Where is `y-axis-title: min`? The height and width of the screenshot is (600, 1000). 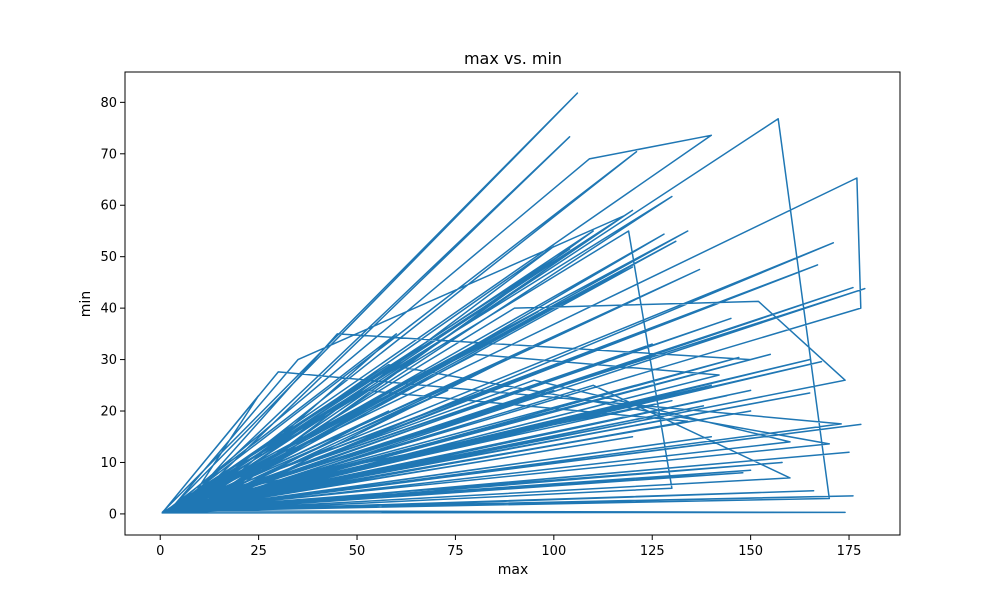
y-axis-title: min is located at coordinates (86, 304).